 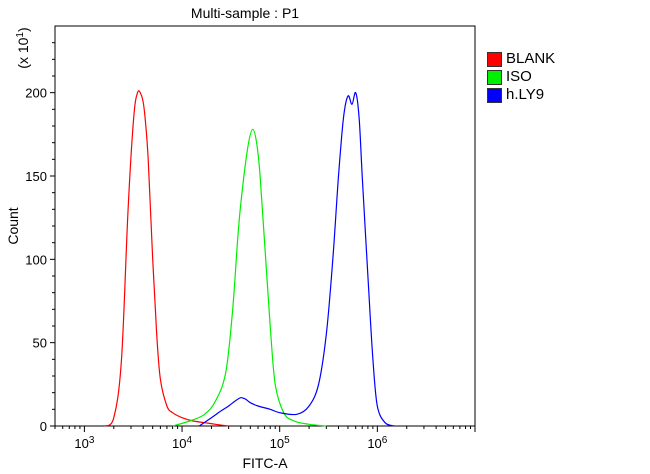 I want to click on legend: BLANK ISO h.LY9, so click(x=521, y=77).